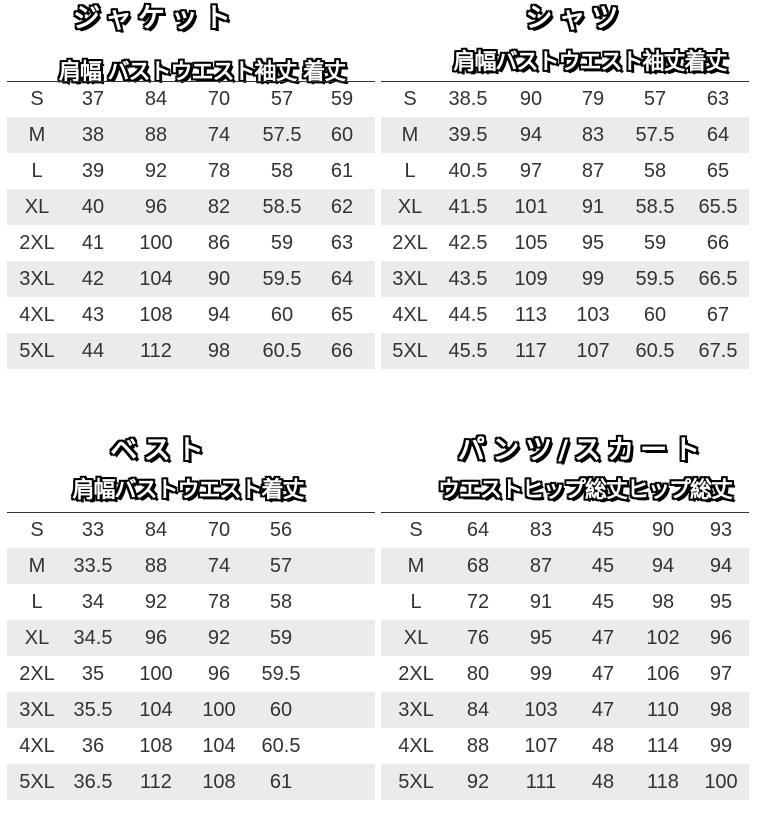 This screenshot has width=770, height=817. What do you see at coordinates (718, 315) in the screenshot?
I see `measurement-cell: 67` at bounding box center [718, 315].